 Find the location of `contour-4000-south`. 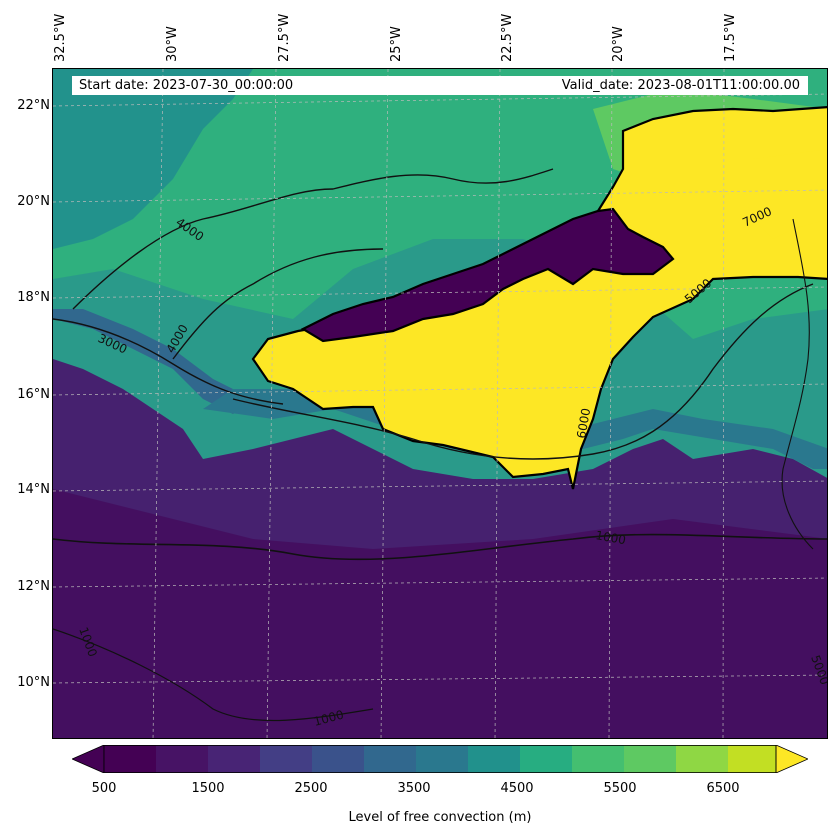

contour-4000-south is located at coordinates (278, 304).